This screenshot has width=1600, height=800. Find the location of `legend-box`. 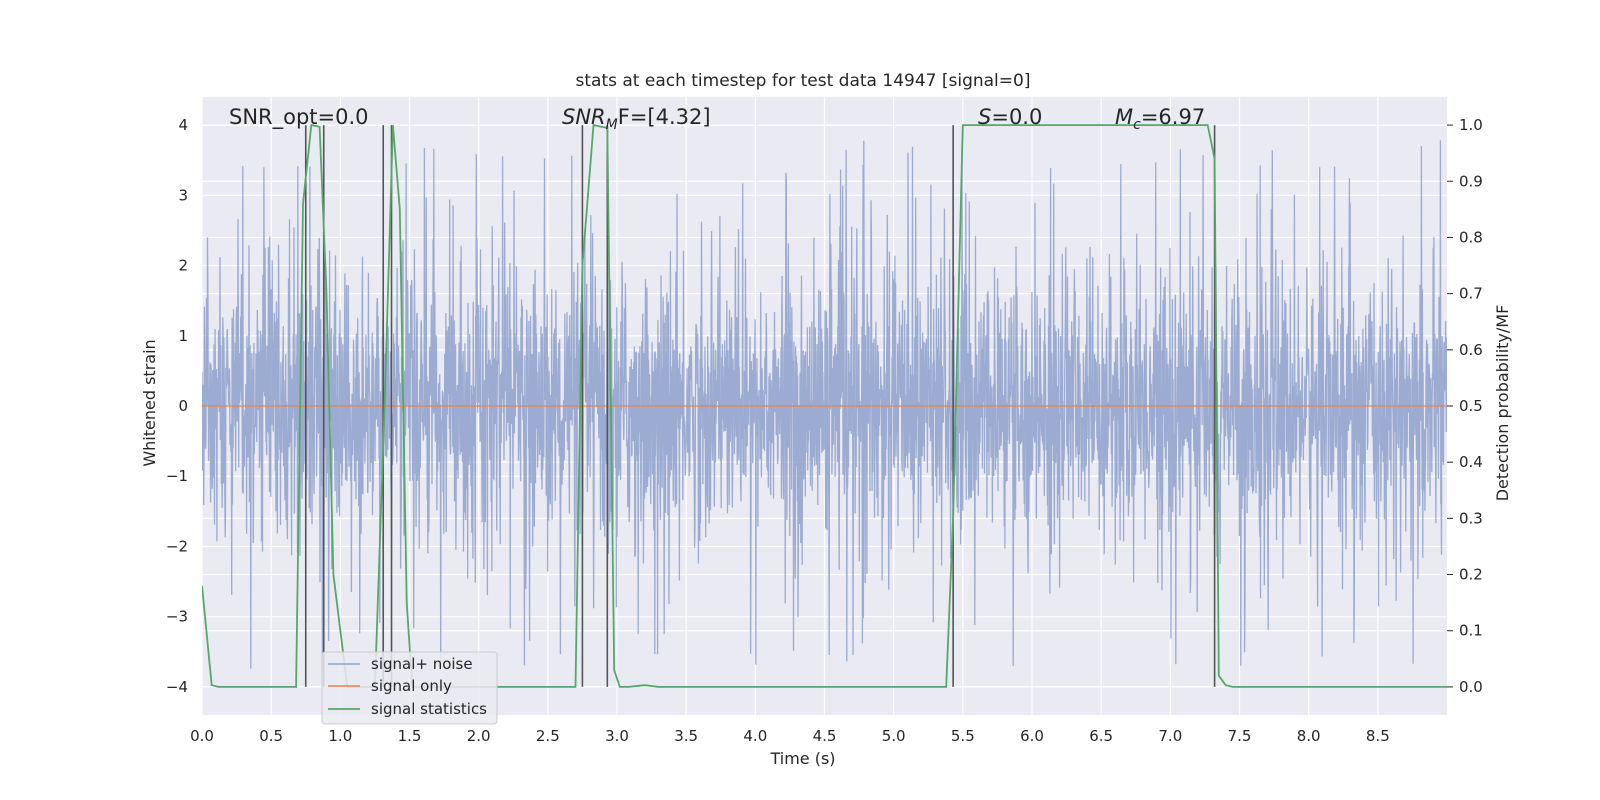

legend-box is located at coordinates (409, 688).